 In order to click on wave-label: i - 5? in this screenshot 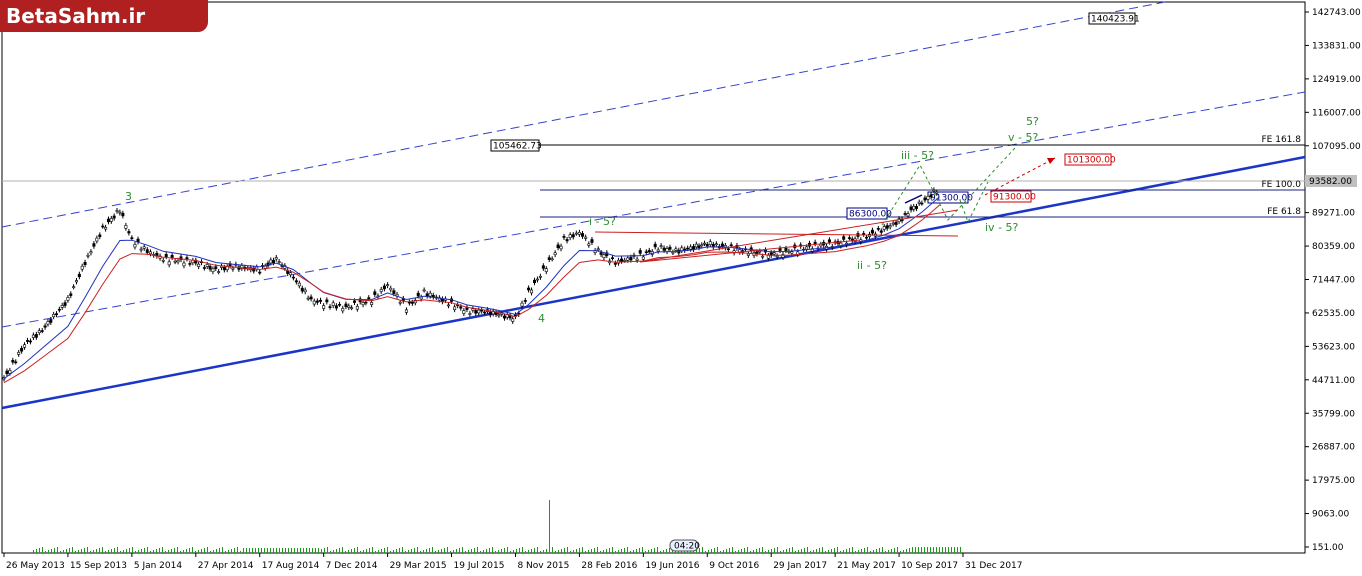, I will do `click(602, 221)`.